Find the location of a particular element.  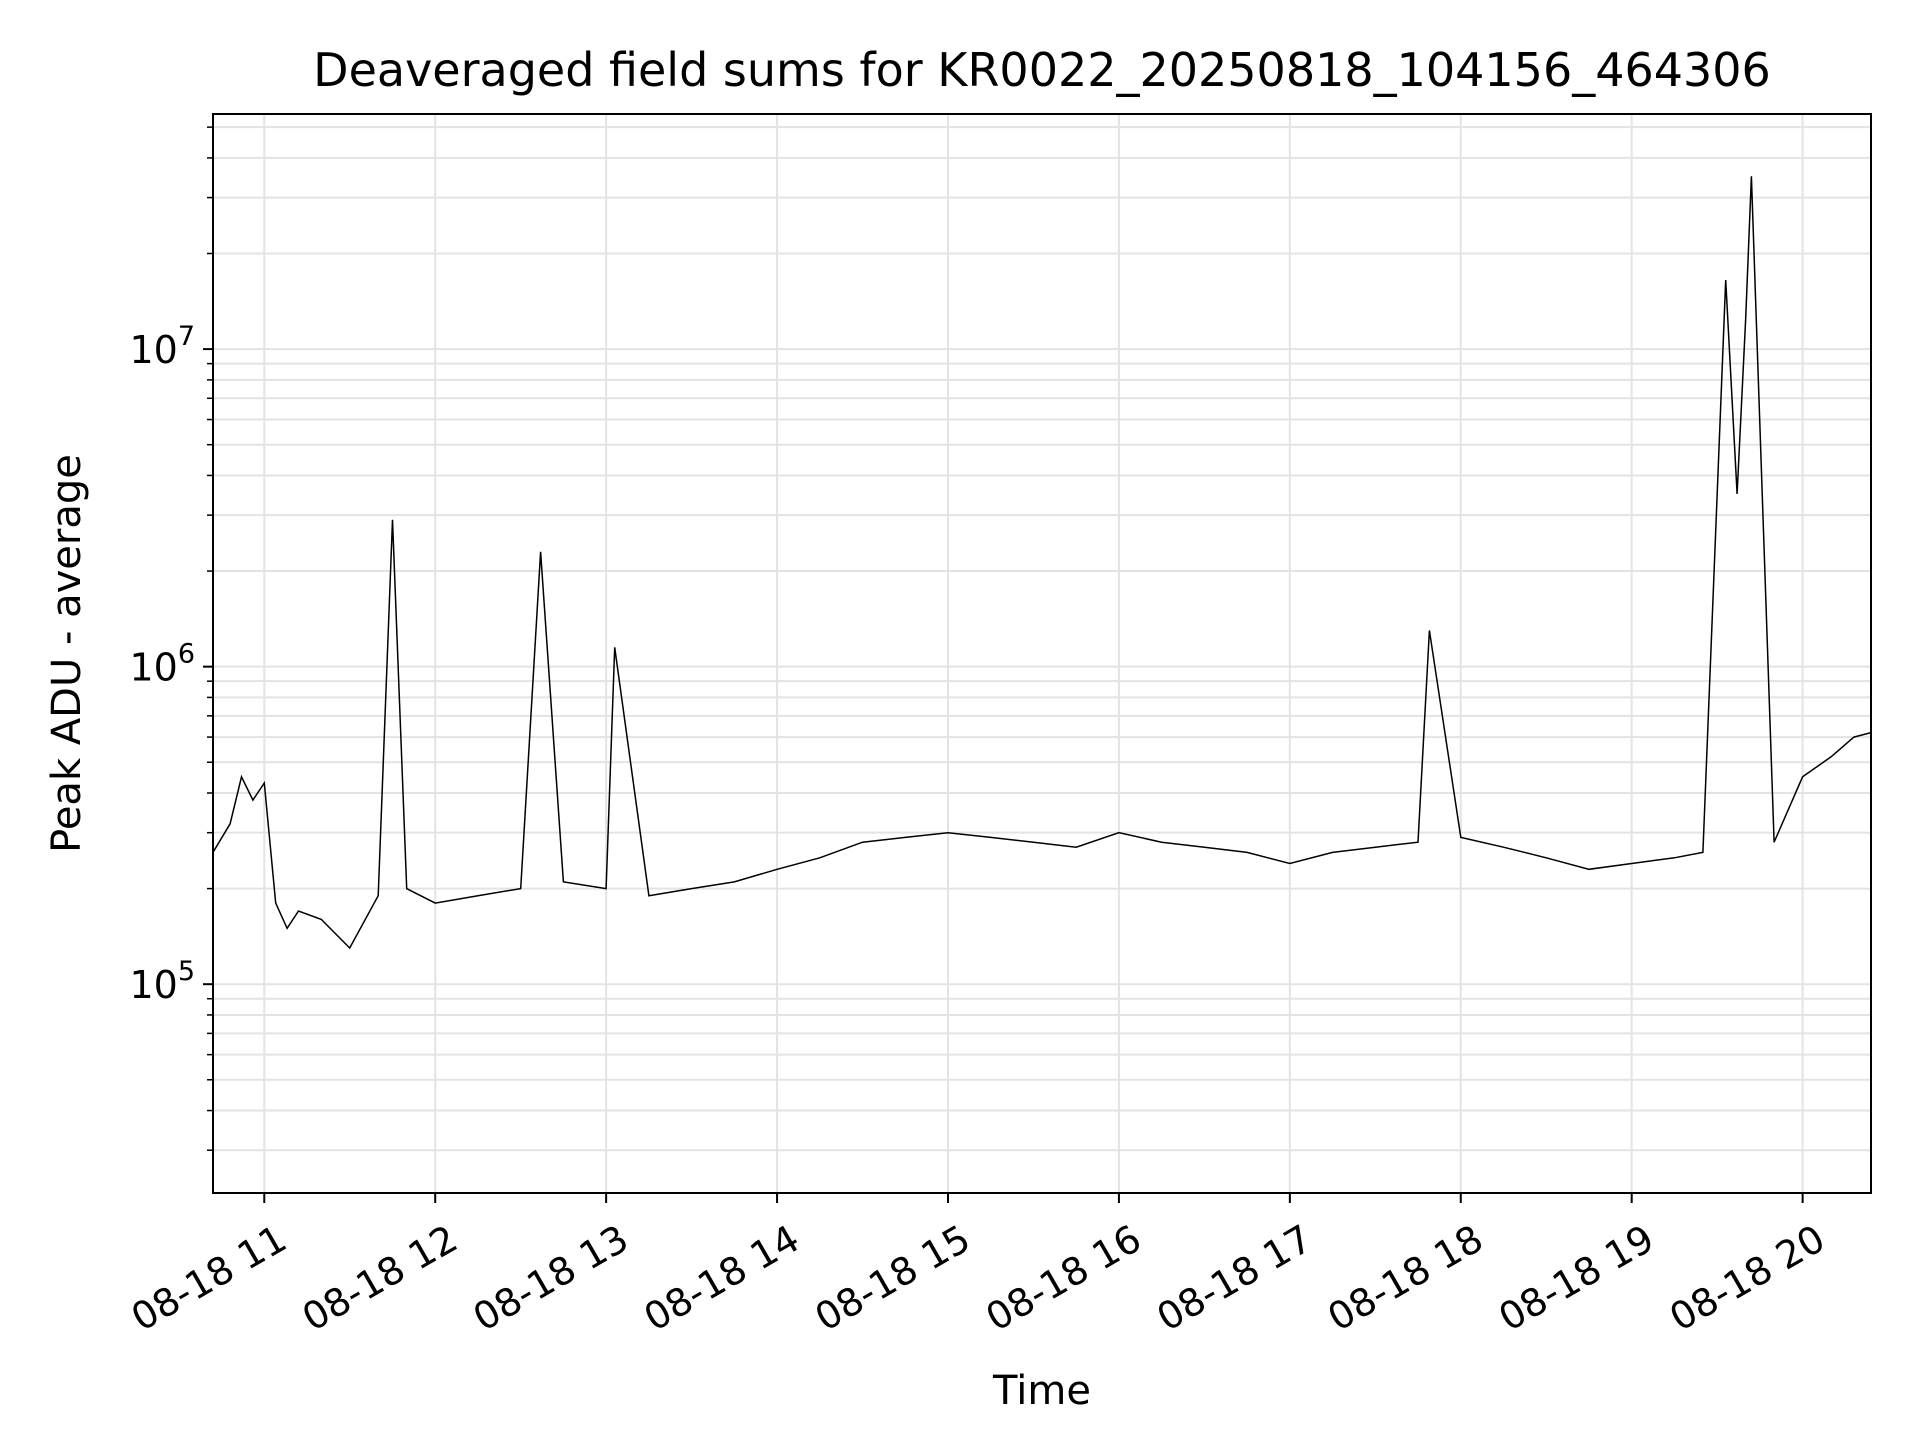

x-axis-label: Time is located at coordinates (1041, 1391).